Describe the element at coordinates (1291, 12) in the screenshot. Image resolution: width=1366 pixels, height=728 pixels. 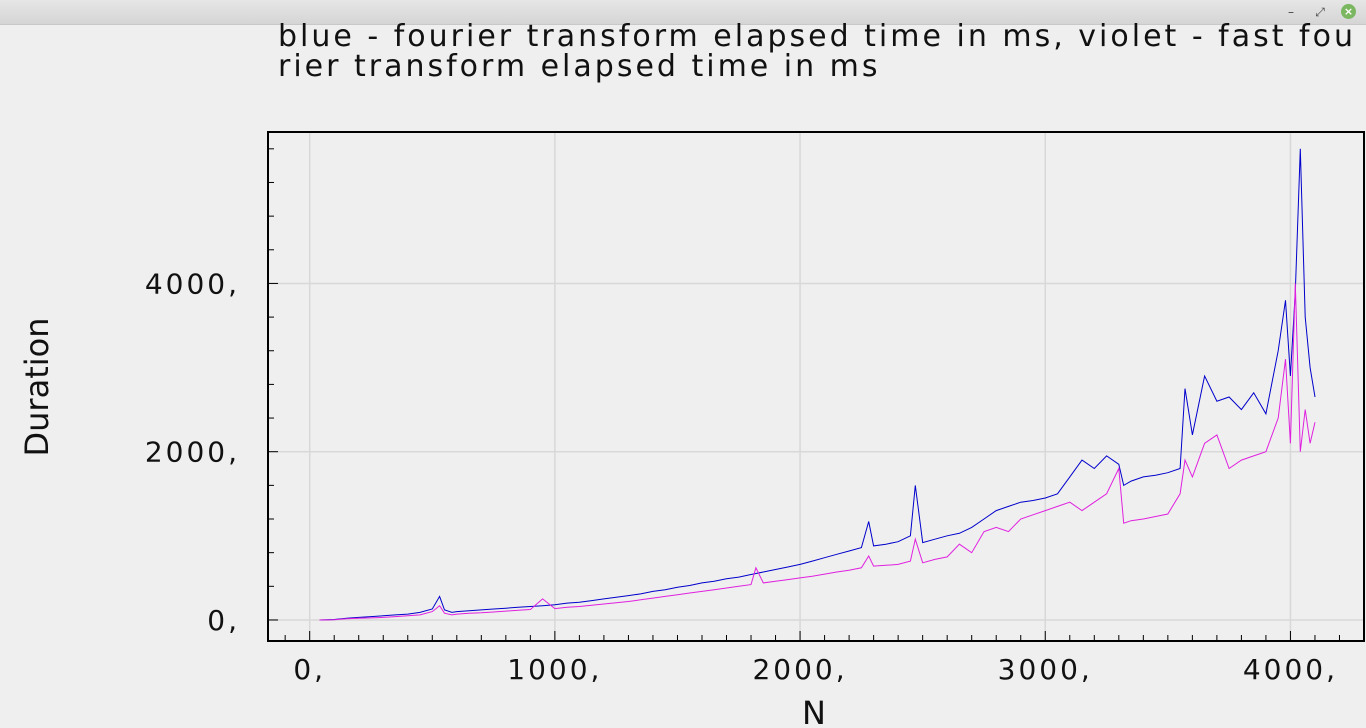
I see `minimize-icon: –` at that location.